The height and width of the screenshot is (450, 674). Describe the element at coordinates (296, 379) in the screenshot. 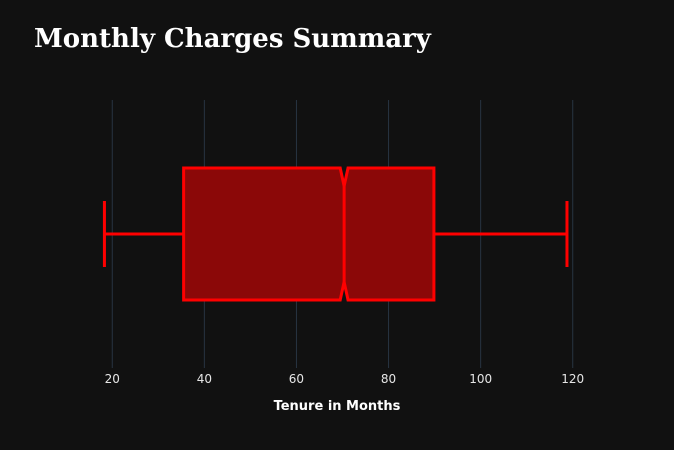

I see `x-tick-label-60: 60` at that location.